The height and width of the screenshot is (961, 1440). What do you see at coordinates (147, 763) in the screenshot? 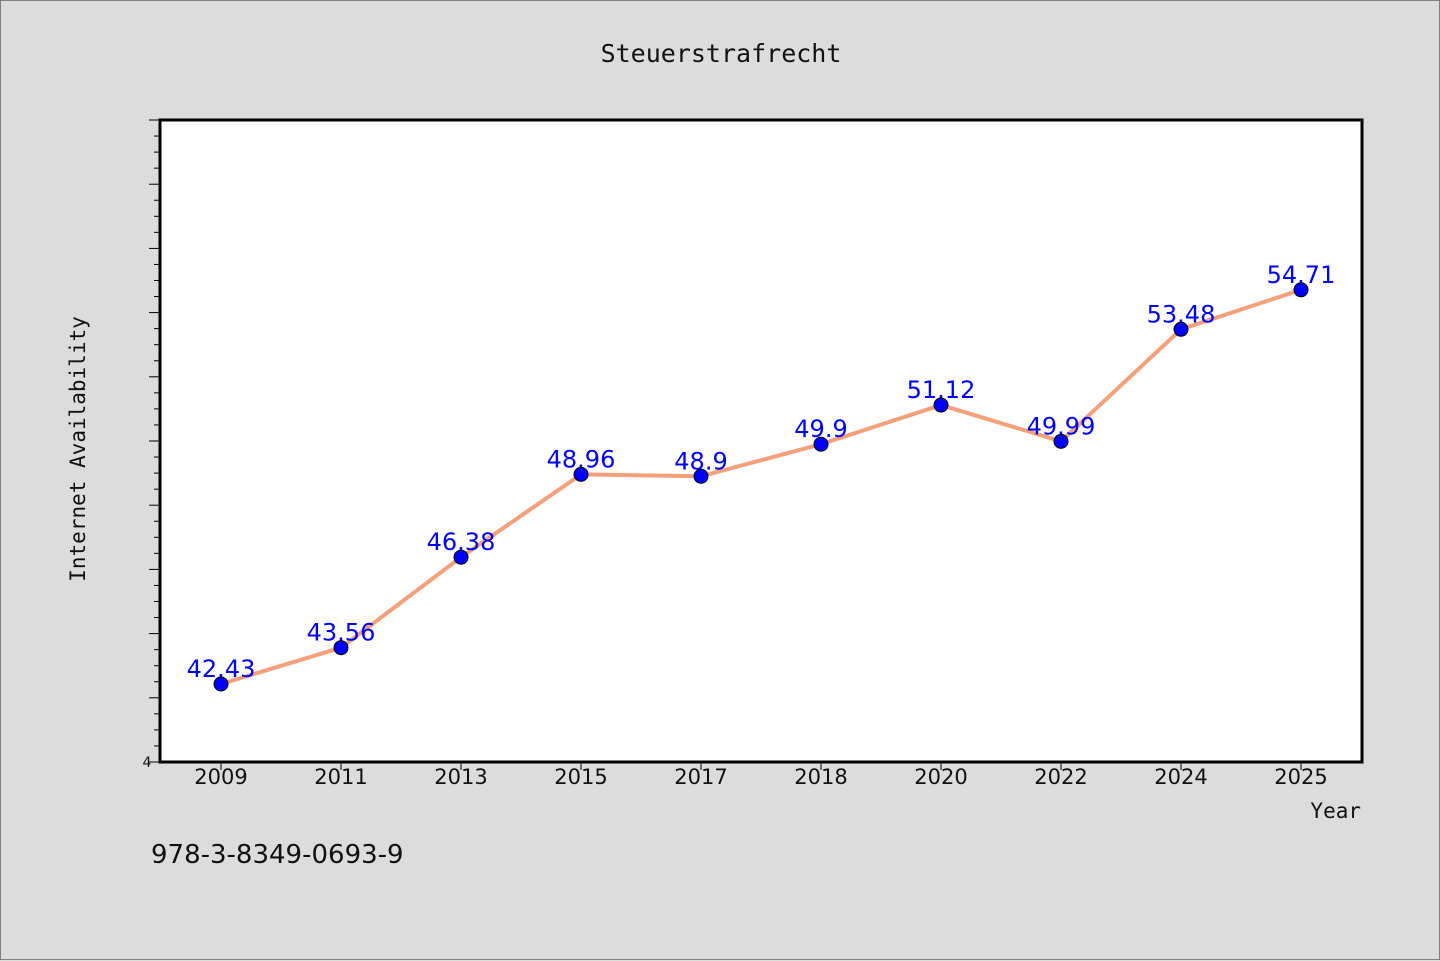
I see `y-axis-min-label: 4` at bounding box center [147, 763].